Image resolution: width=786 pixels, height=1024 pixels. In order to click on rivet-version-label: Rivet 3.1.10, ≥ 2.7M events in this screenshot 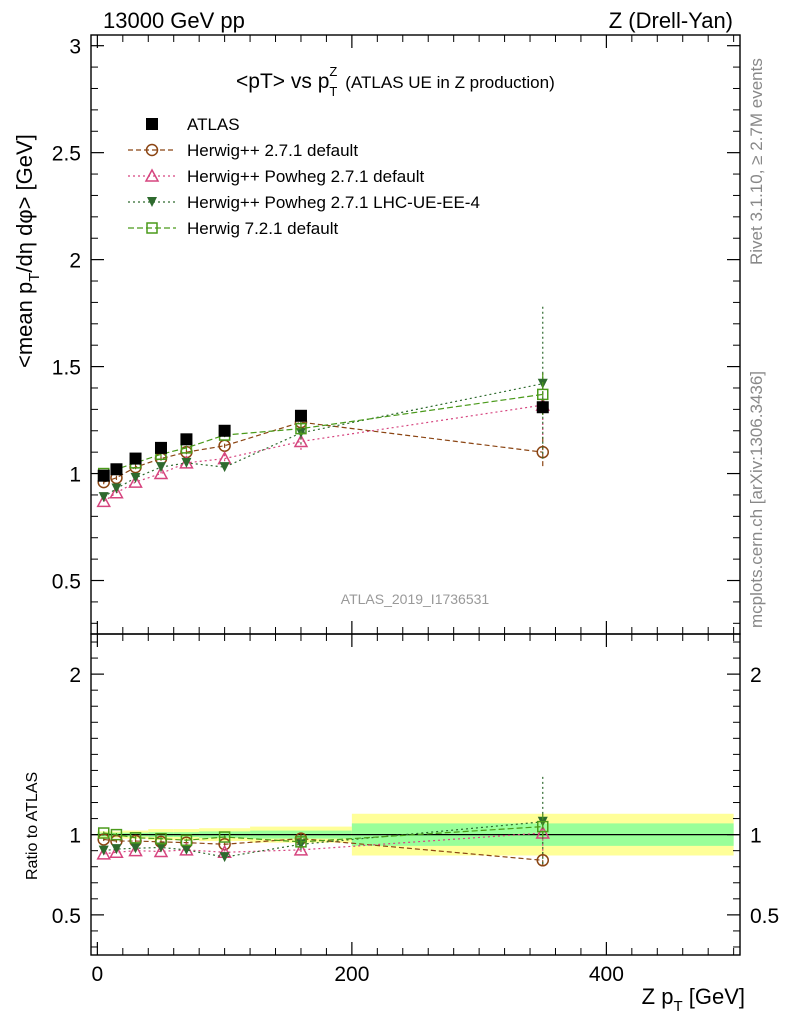, I will do `click(756, 161)`.